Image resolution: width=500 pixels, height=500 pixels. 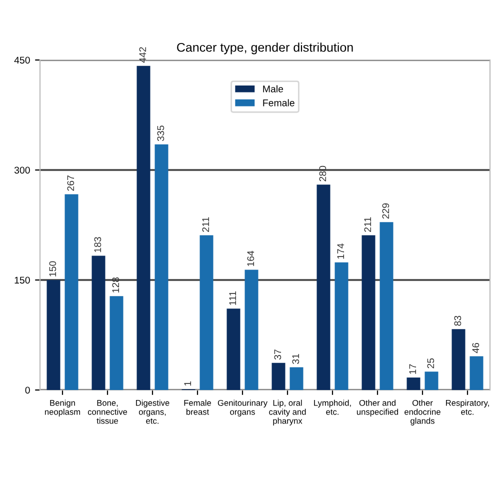 I want to click on y-tick-label: 300, so click(x=22, y=170).